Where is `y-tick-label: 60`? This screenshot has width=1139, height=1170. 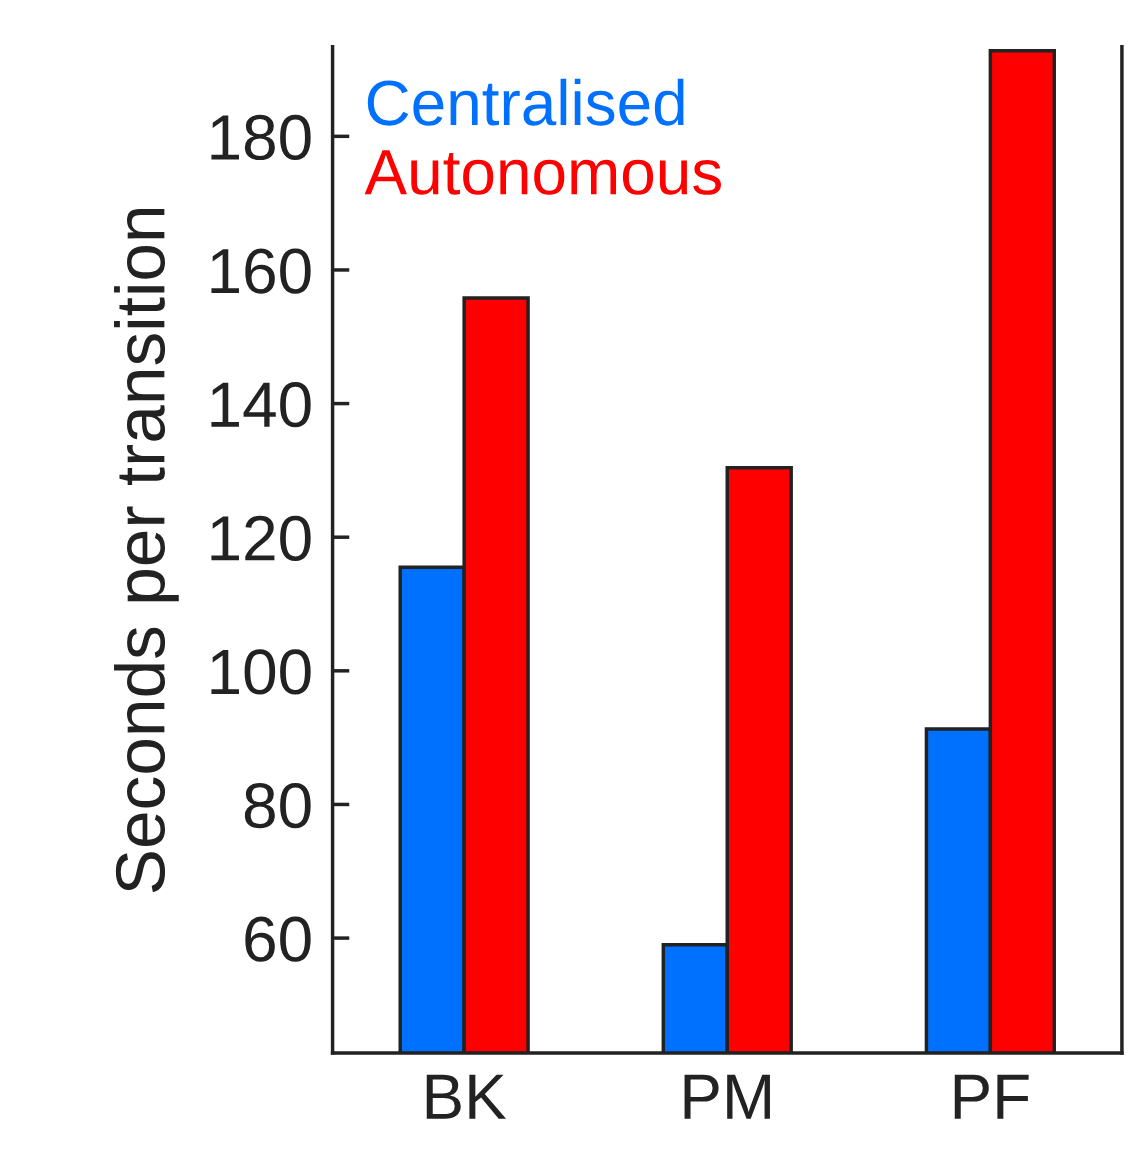
y-tick-label: 60 is located at coordinates (278, 939).